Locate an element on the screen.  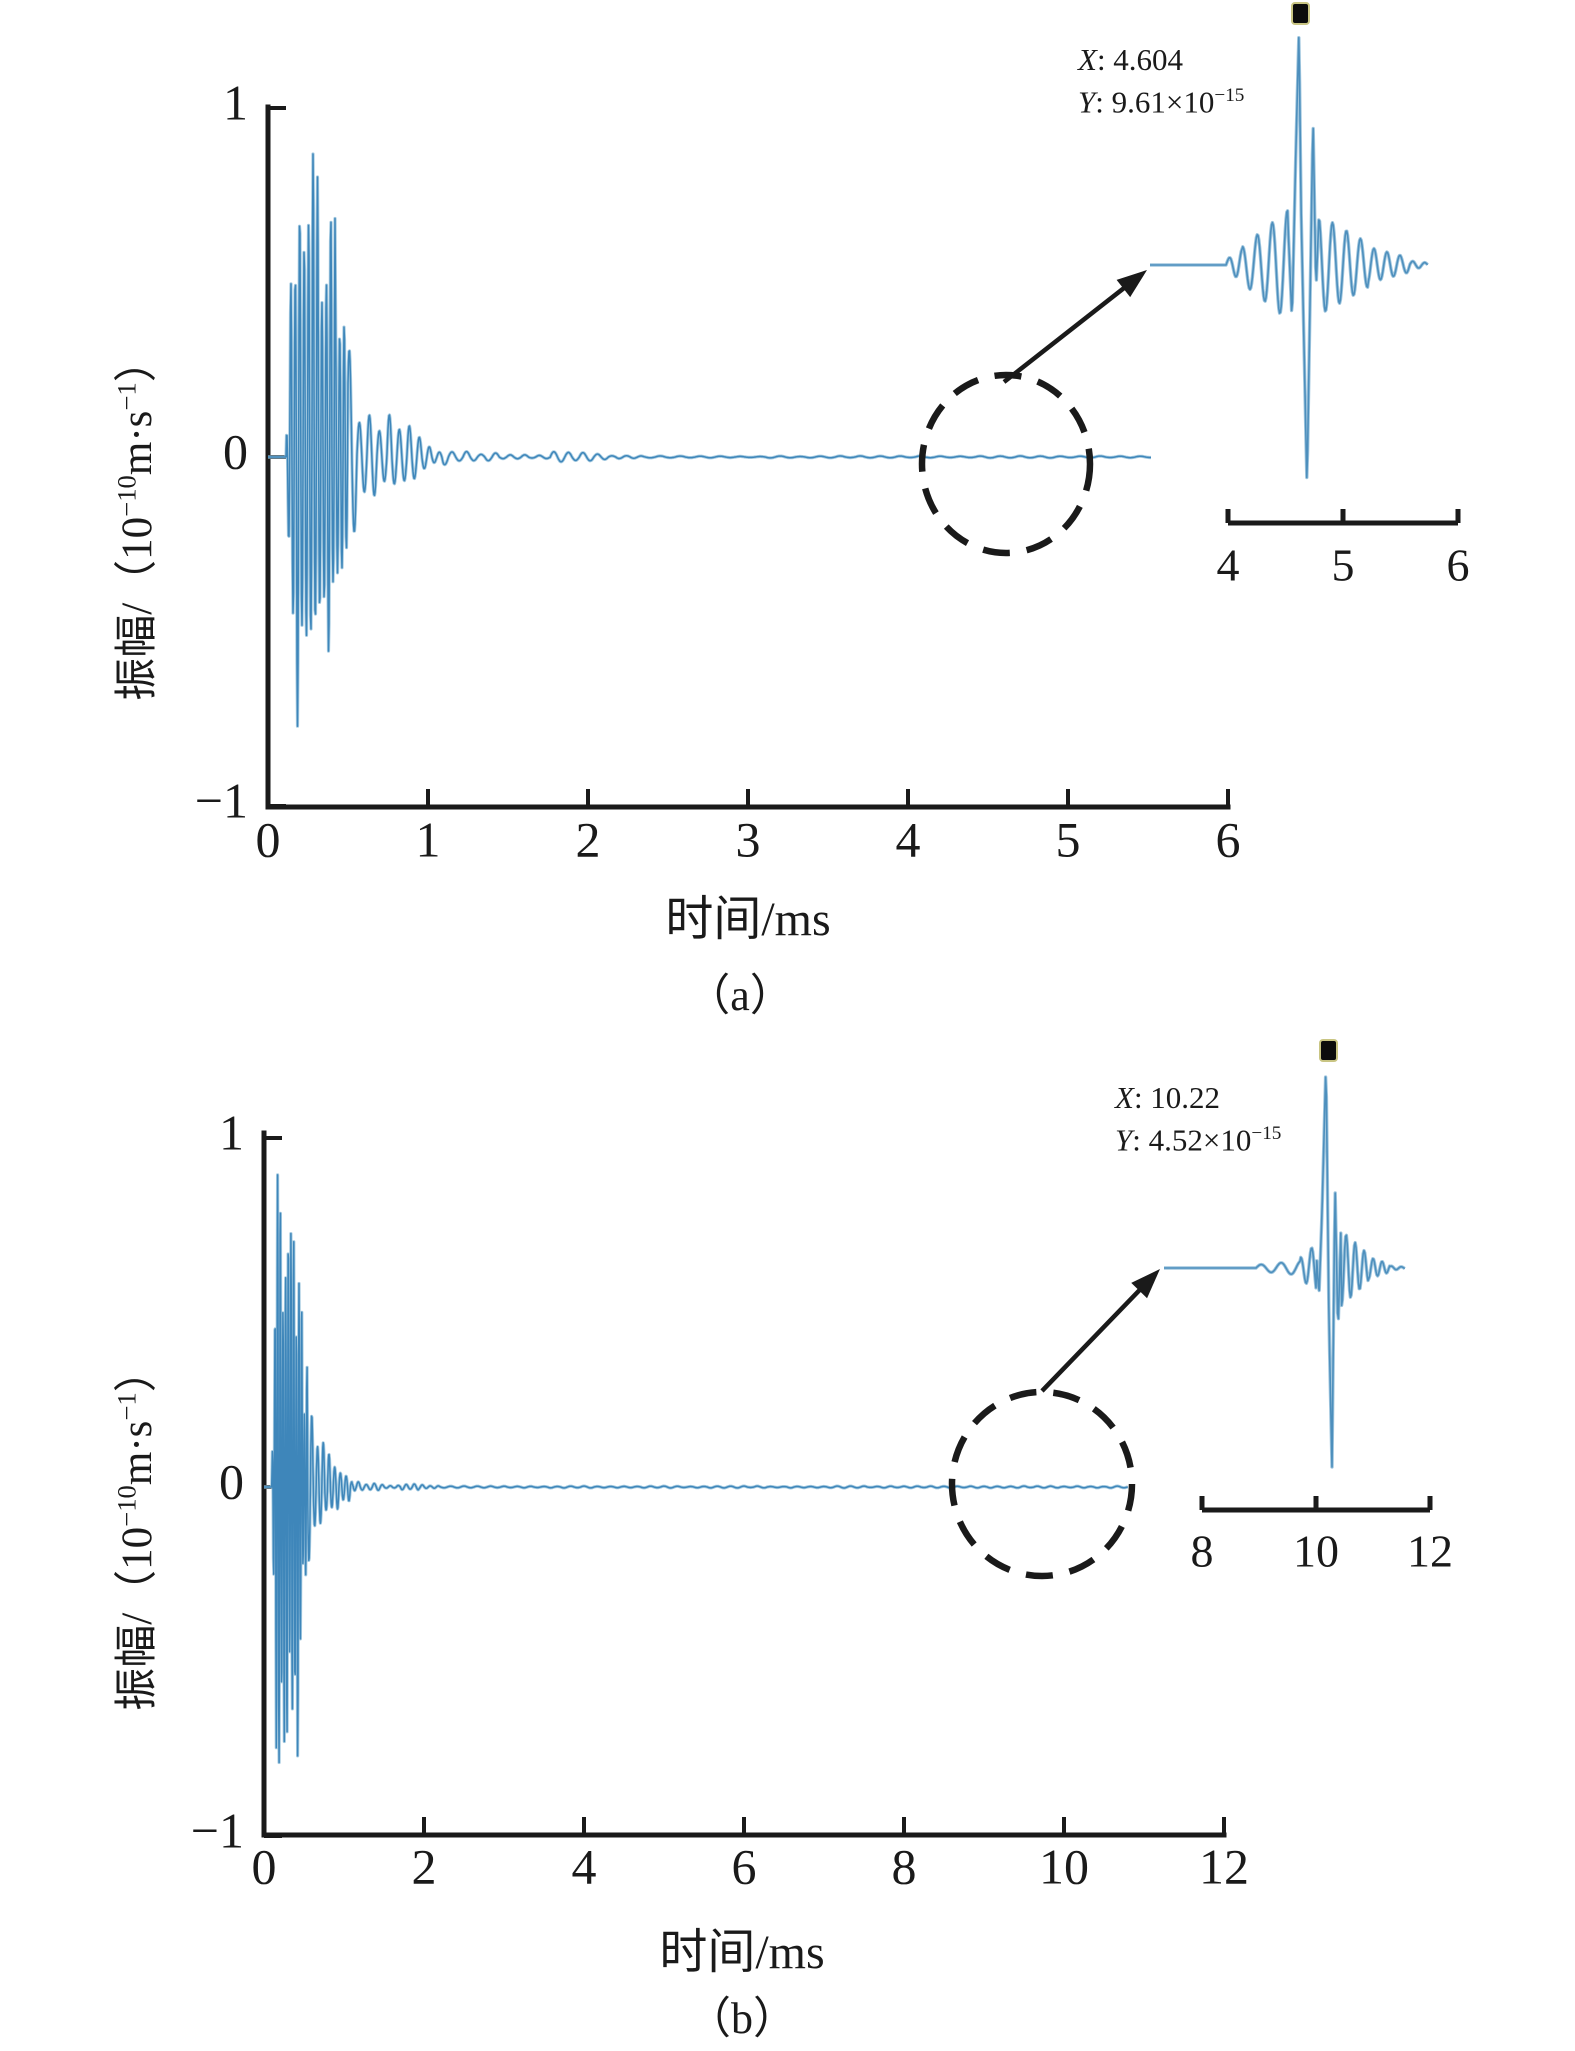
x-tick-label-b: 0 is located at coordinates (264, 1866).